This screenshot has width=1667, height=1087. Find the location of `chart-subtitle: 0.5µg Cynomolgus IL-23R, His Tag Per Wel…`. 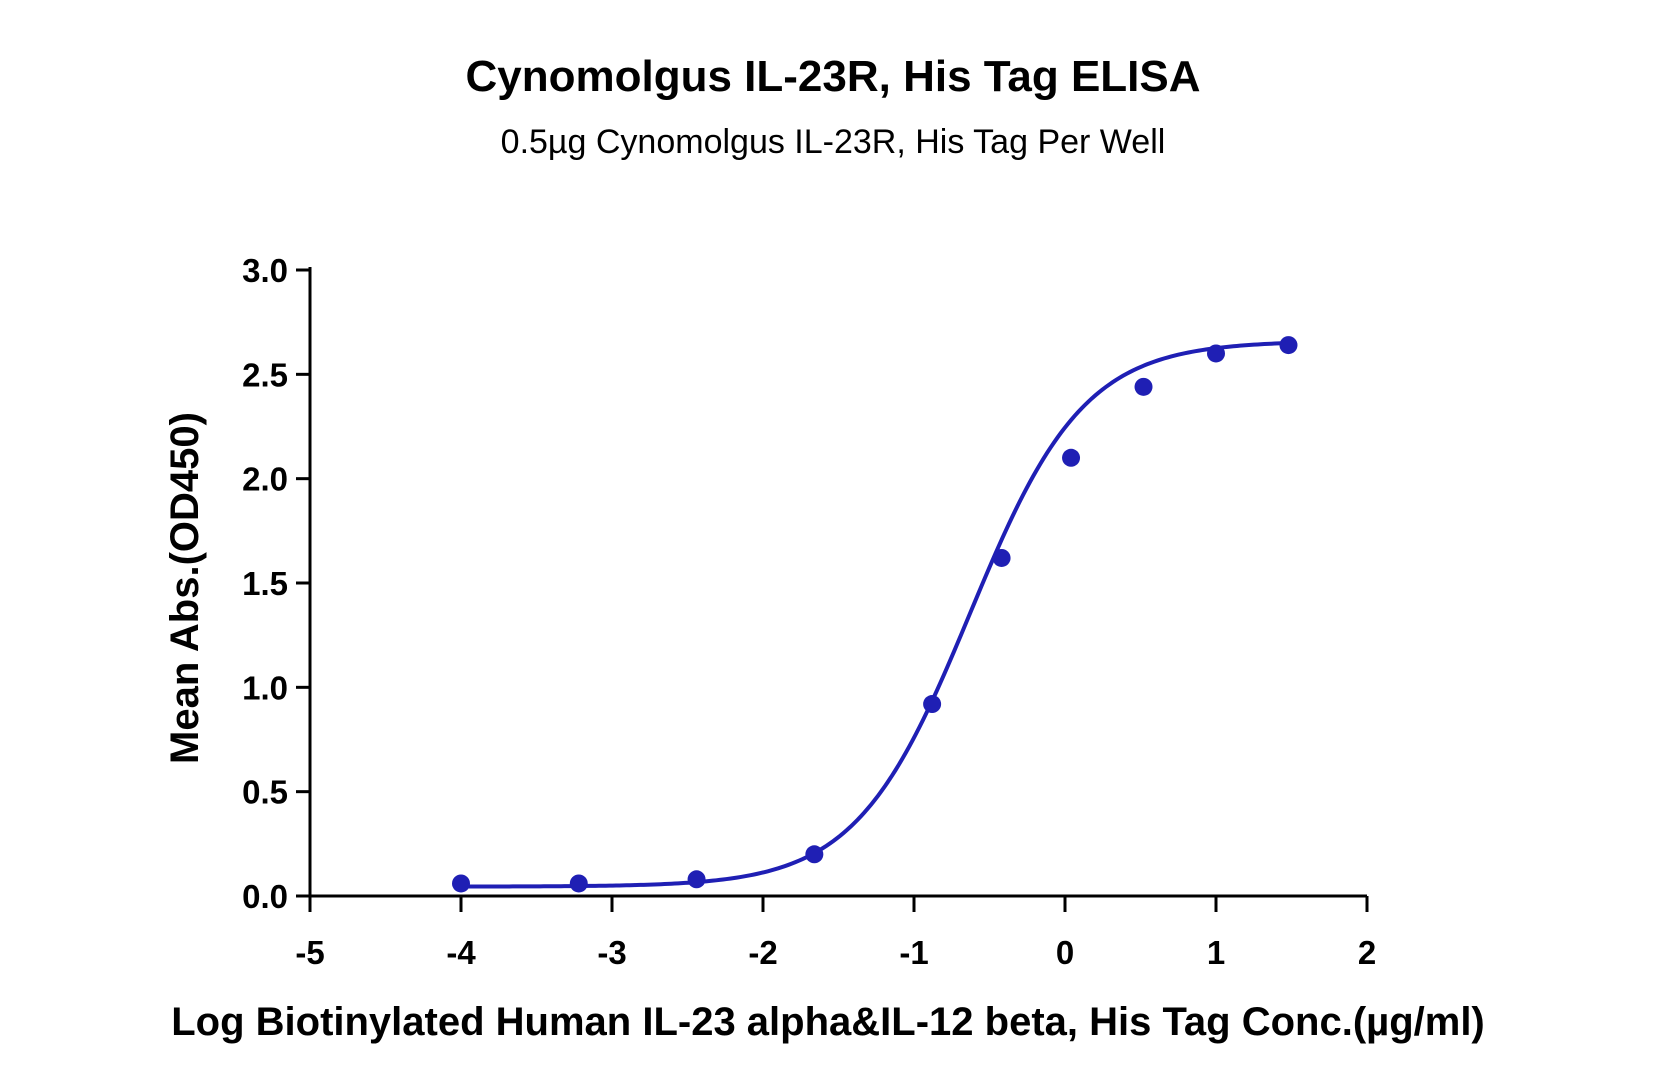

chart-subtitle: 0.5µg Cynomolgus IL-23R, His Tag Per Wel… is located at coordinates (833, 142).